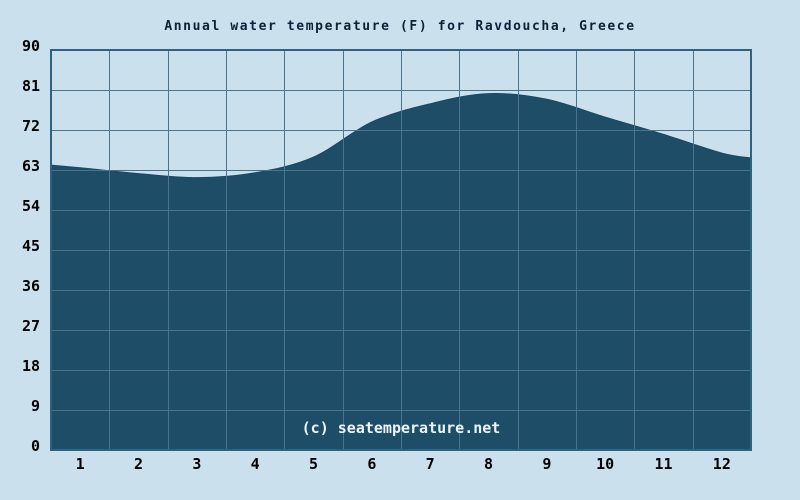  I want to click on x-tick-label: 11, so click(663, 464).